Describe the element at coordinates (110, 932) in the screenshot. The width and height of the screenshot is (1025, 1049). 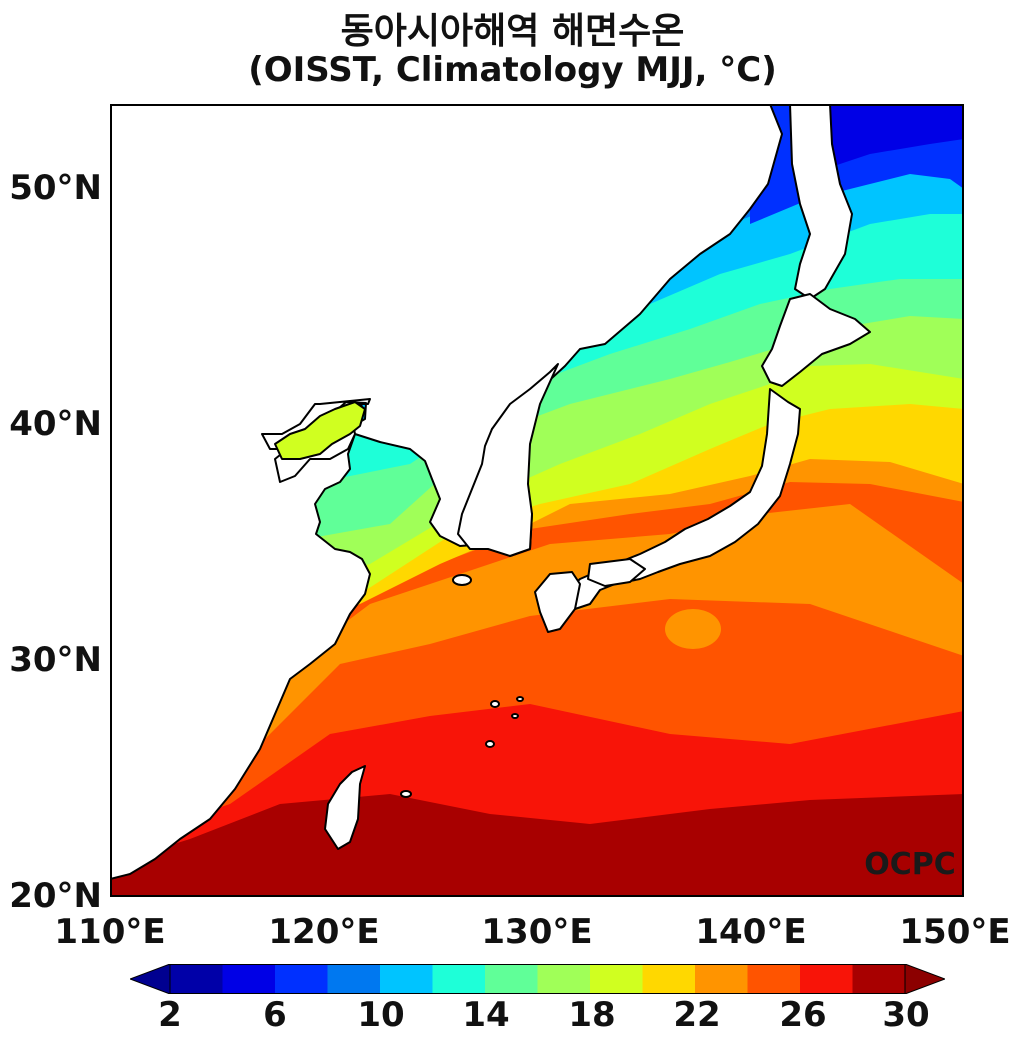
I see `lon-label-110: 110°E` at that location.